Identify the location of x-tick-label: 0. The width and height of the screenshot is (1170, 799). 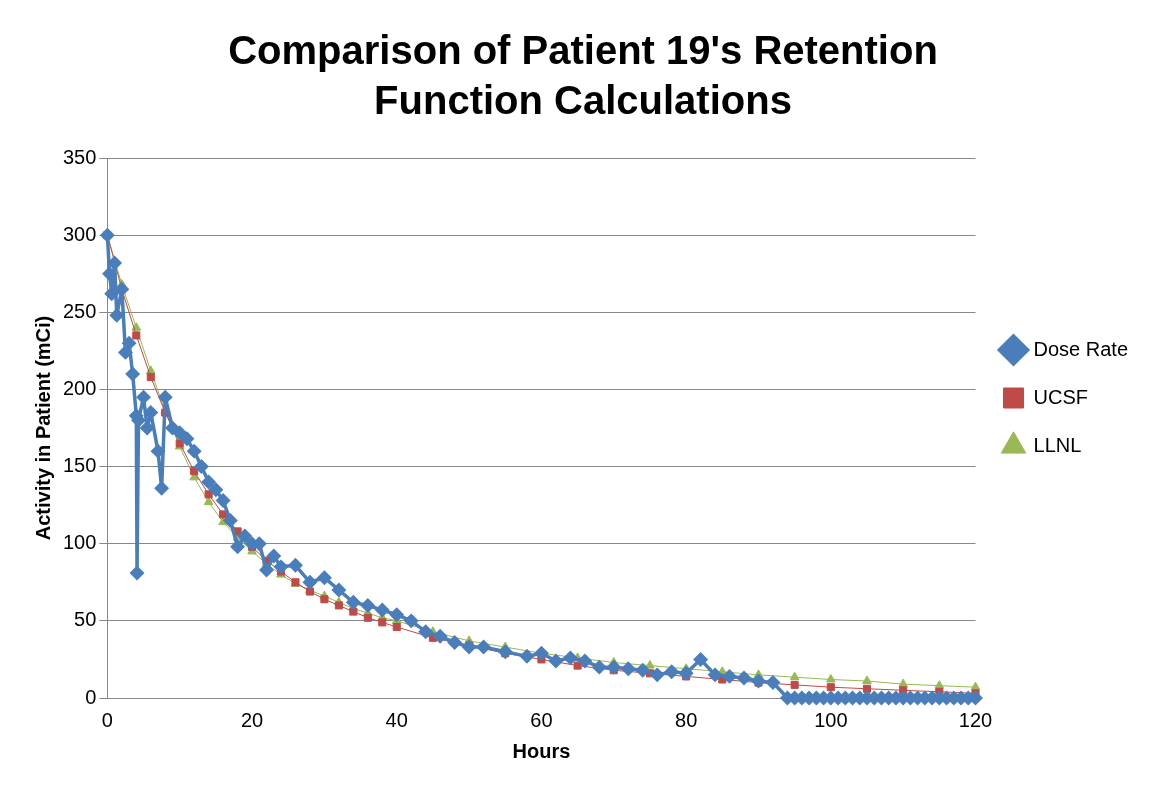
(107, 719).